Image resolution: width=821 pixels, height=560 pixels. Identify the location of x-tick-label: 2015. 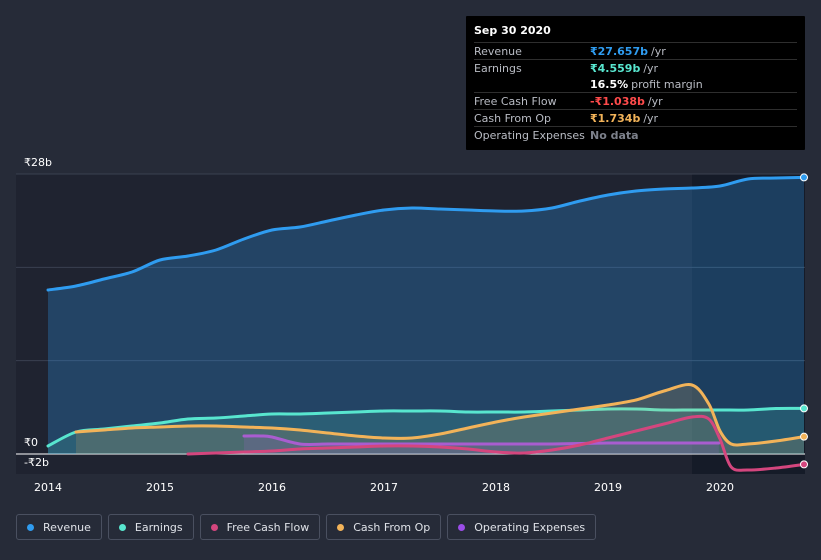
(160, 487).